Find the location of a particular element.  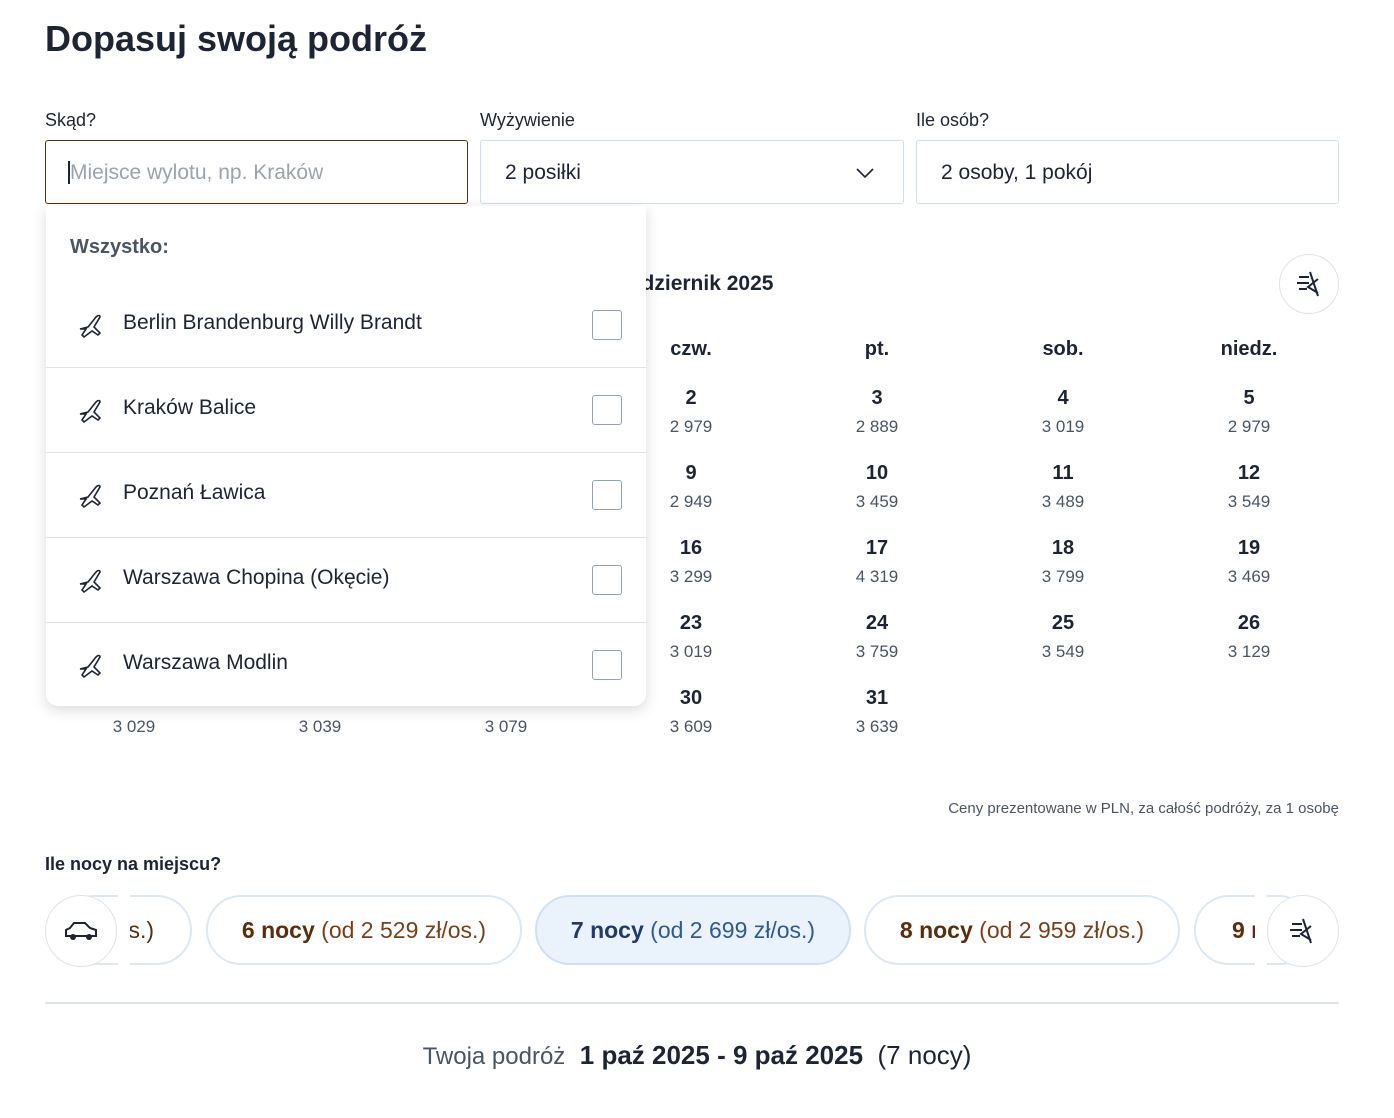

day-price: 2 979 is located at coordinates (1249, 426).